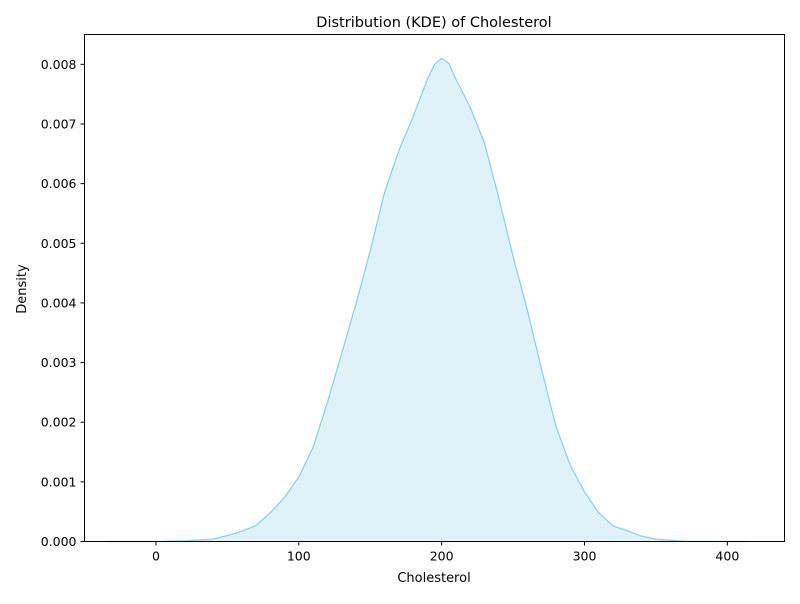  Describe the element at coordinates (585, 556) in the screenshot. I see `x-tick-label: 300` at that location.